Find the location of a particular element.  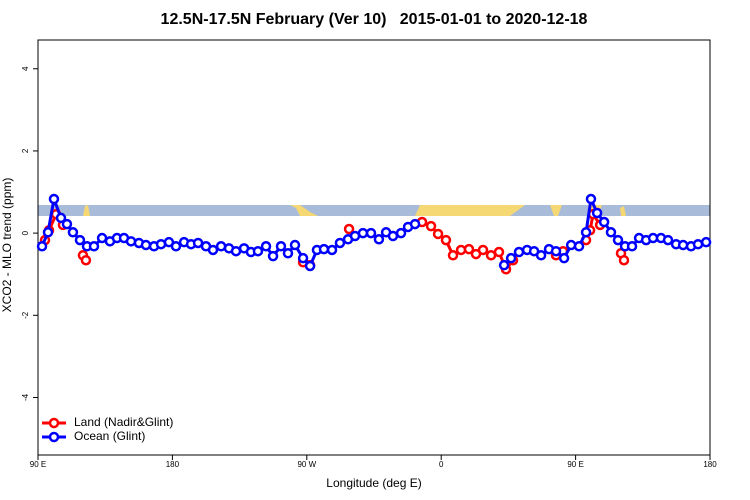

legend-label: Ocean (Glint) is located at coordinates (109, 436).